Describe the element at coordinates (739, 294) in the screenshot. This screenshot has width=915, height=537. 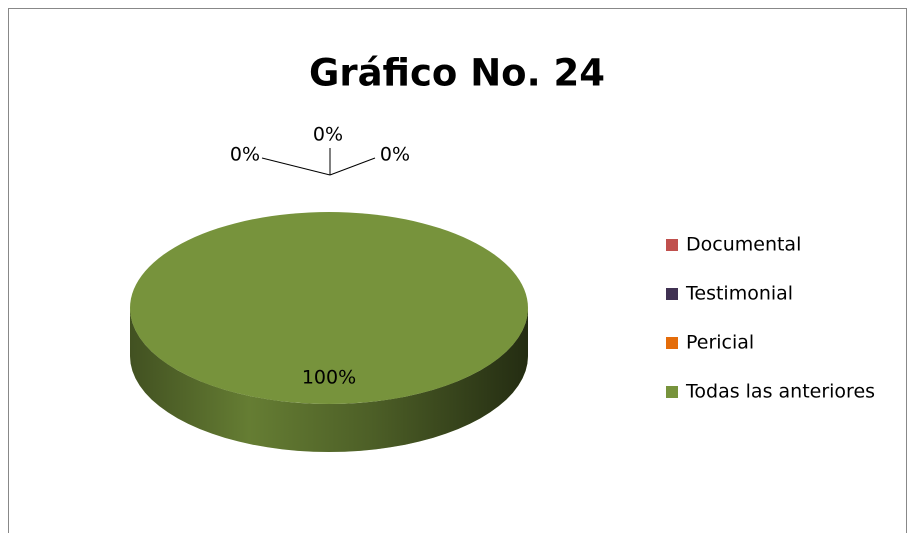
I see `legend-label: Testimonial` at that location.